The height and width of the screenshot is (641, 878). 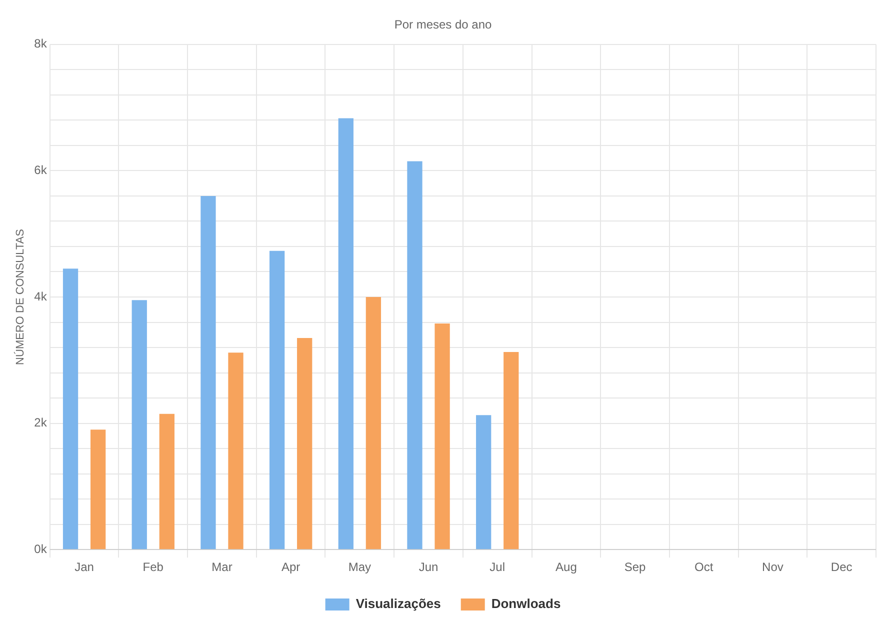 I want to click on y-tick-label: 0k, so click(x=41, y=549).